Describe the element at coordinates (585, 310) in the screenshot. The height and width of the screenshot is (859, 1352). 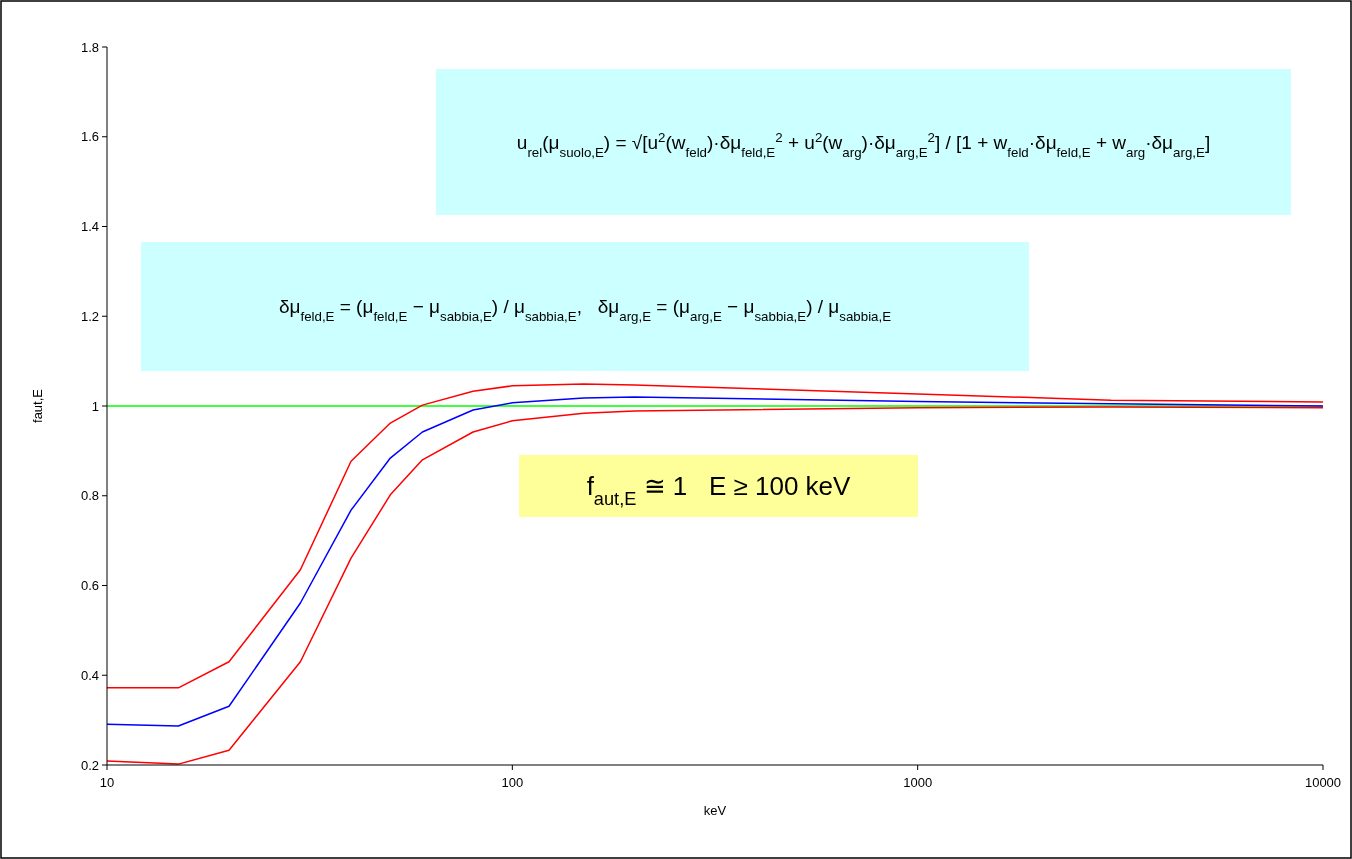
I see `text: δμ$_{feld,E}$ = (μ$_{feld,E}$ − μ$_{sabbia,E}$) / μ$_{sabbia,E}$, δμ$_{arg,E}$ = (μ$_{arg,E}$ − μ$_{sabbia,E}$) / μ$_{sabbia,E}$` at that location.